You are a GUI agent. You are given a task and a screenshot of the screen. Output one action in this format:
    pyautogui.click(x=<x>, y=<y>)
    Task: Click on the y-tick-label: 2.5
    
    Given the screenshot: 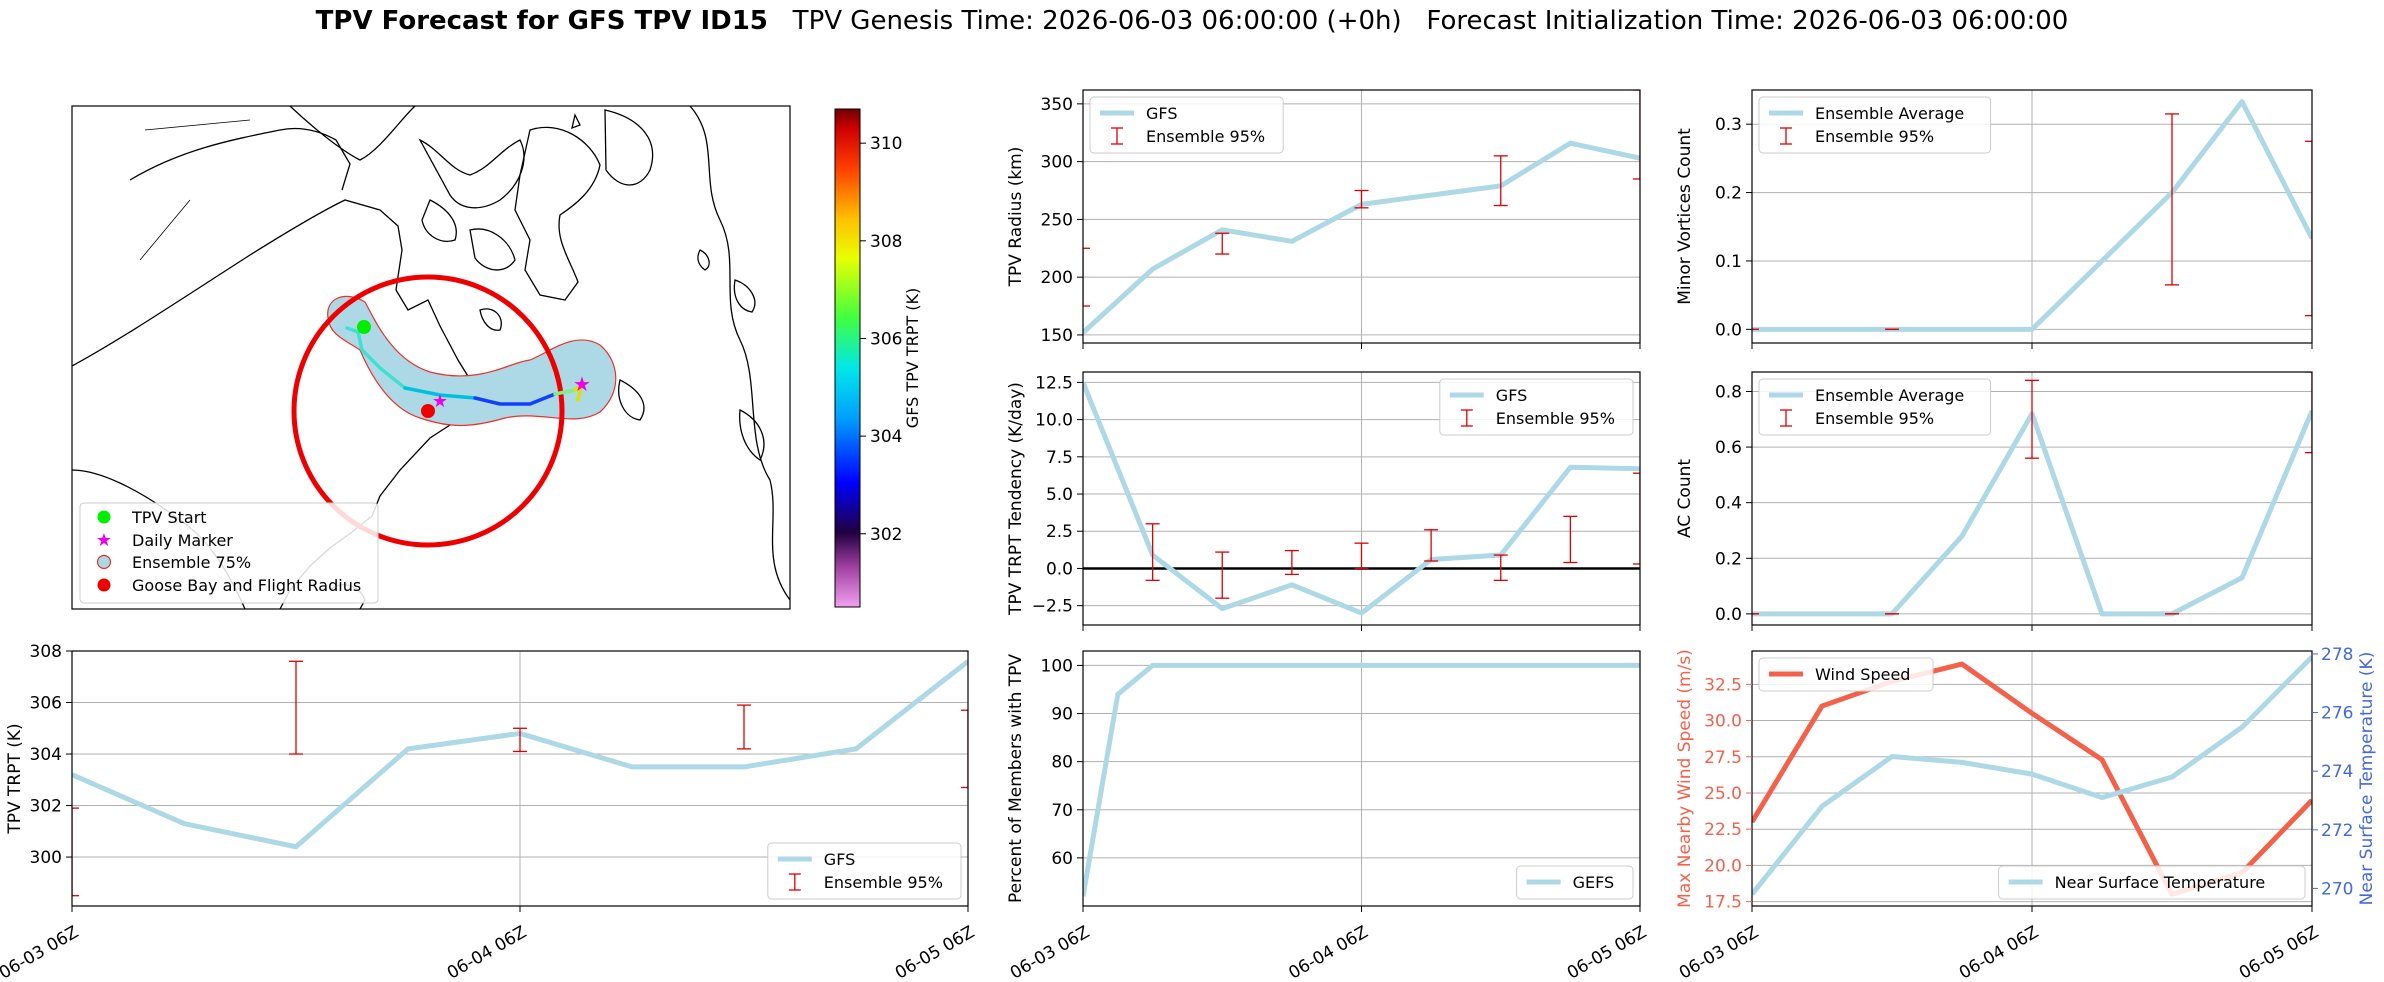 What is the action you would take?
    pyautogui.click(x=1059, y=532)
    